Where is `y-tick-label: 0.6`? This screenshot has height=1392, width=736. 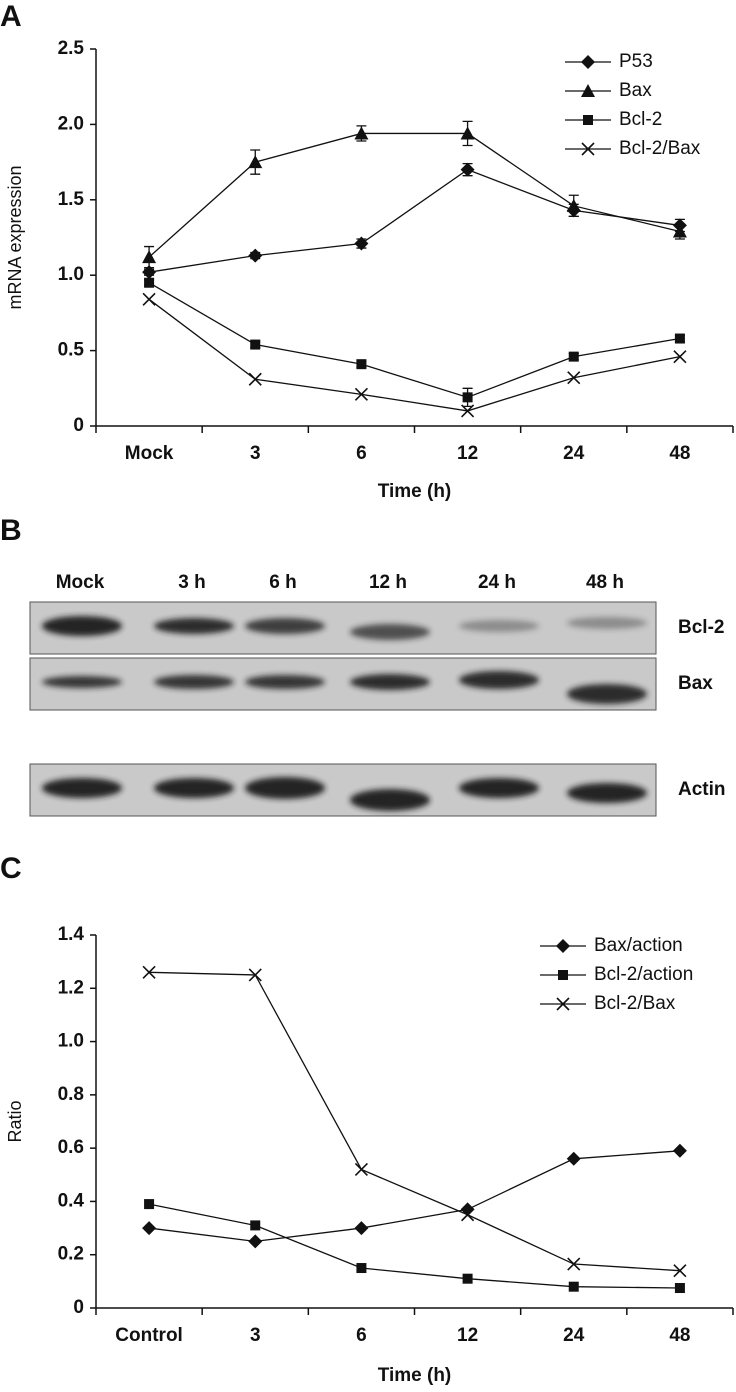 y-tick-label: 0.6 is located at coordinates (71, 1147).